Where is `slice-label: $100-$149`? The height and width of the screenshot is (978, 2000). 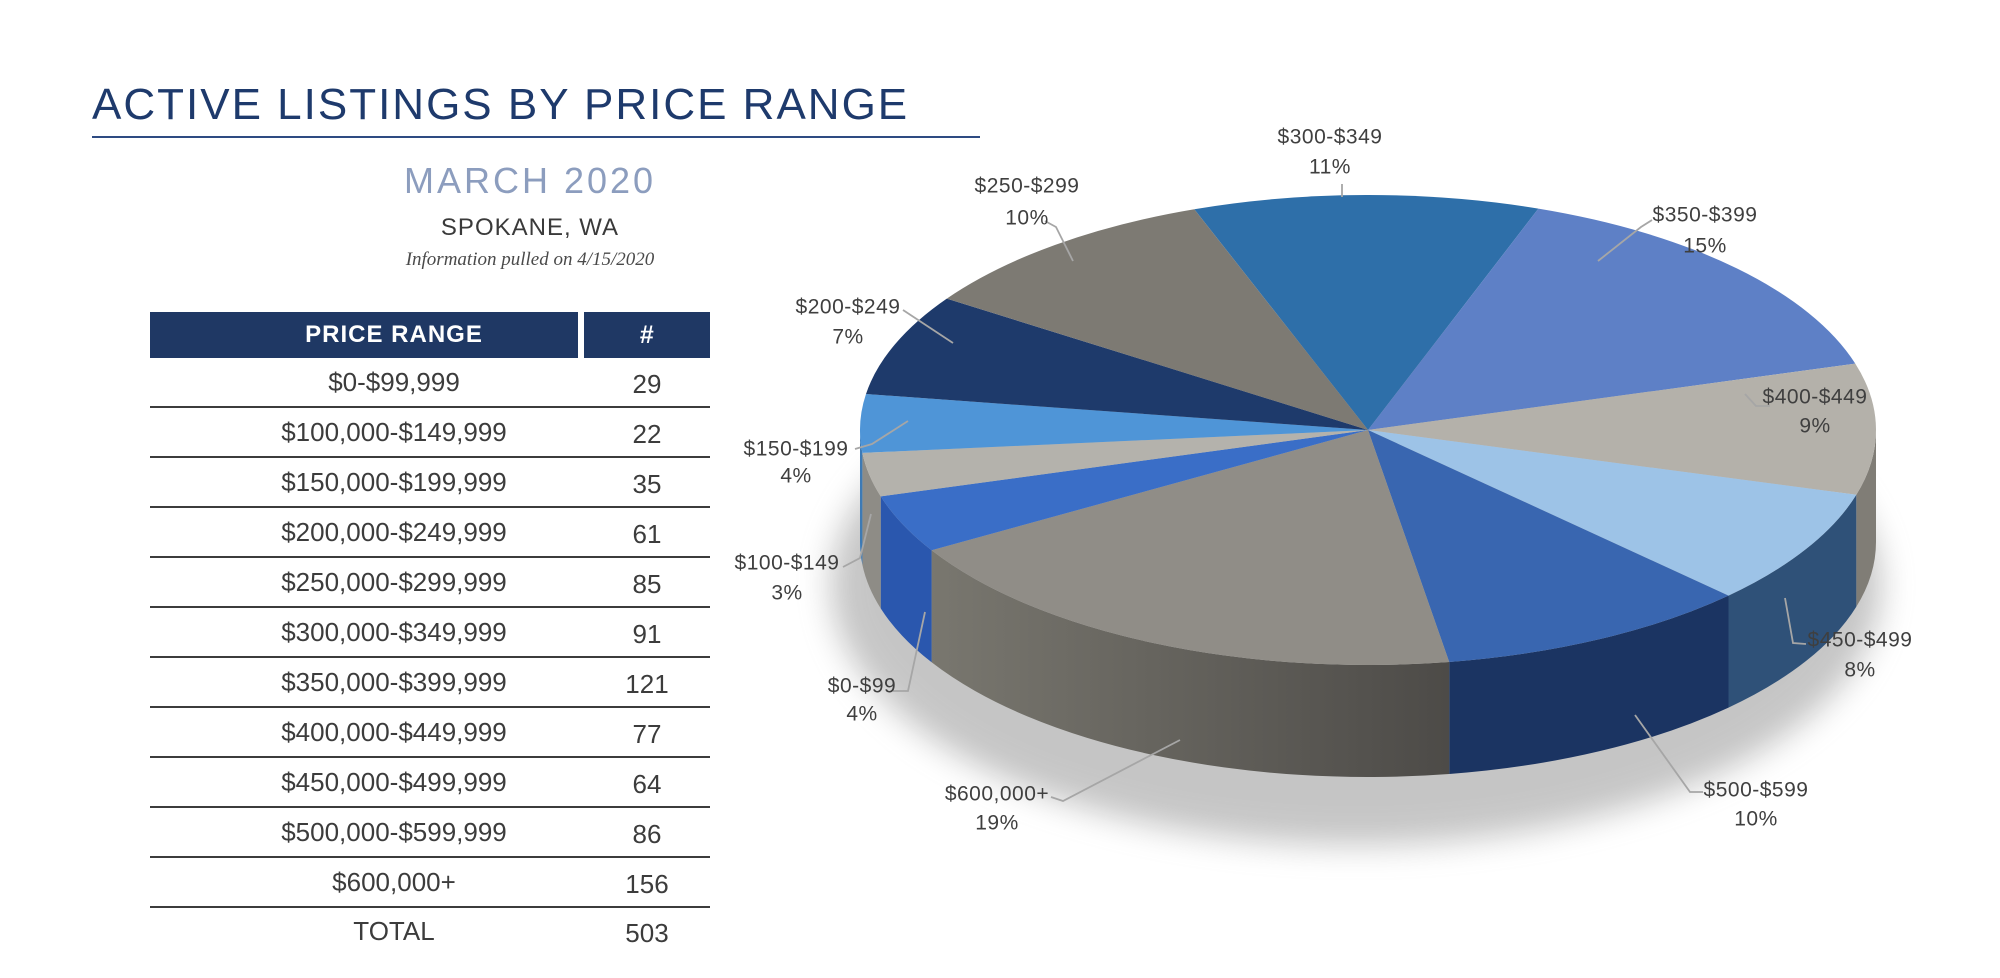 slice-label: $100-$149 is located at coordinates (787, 563).